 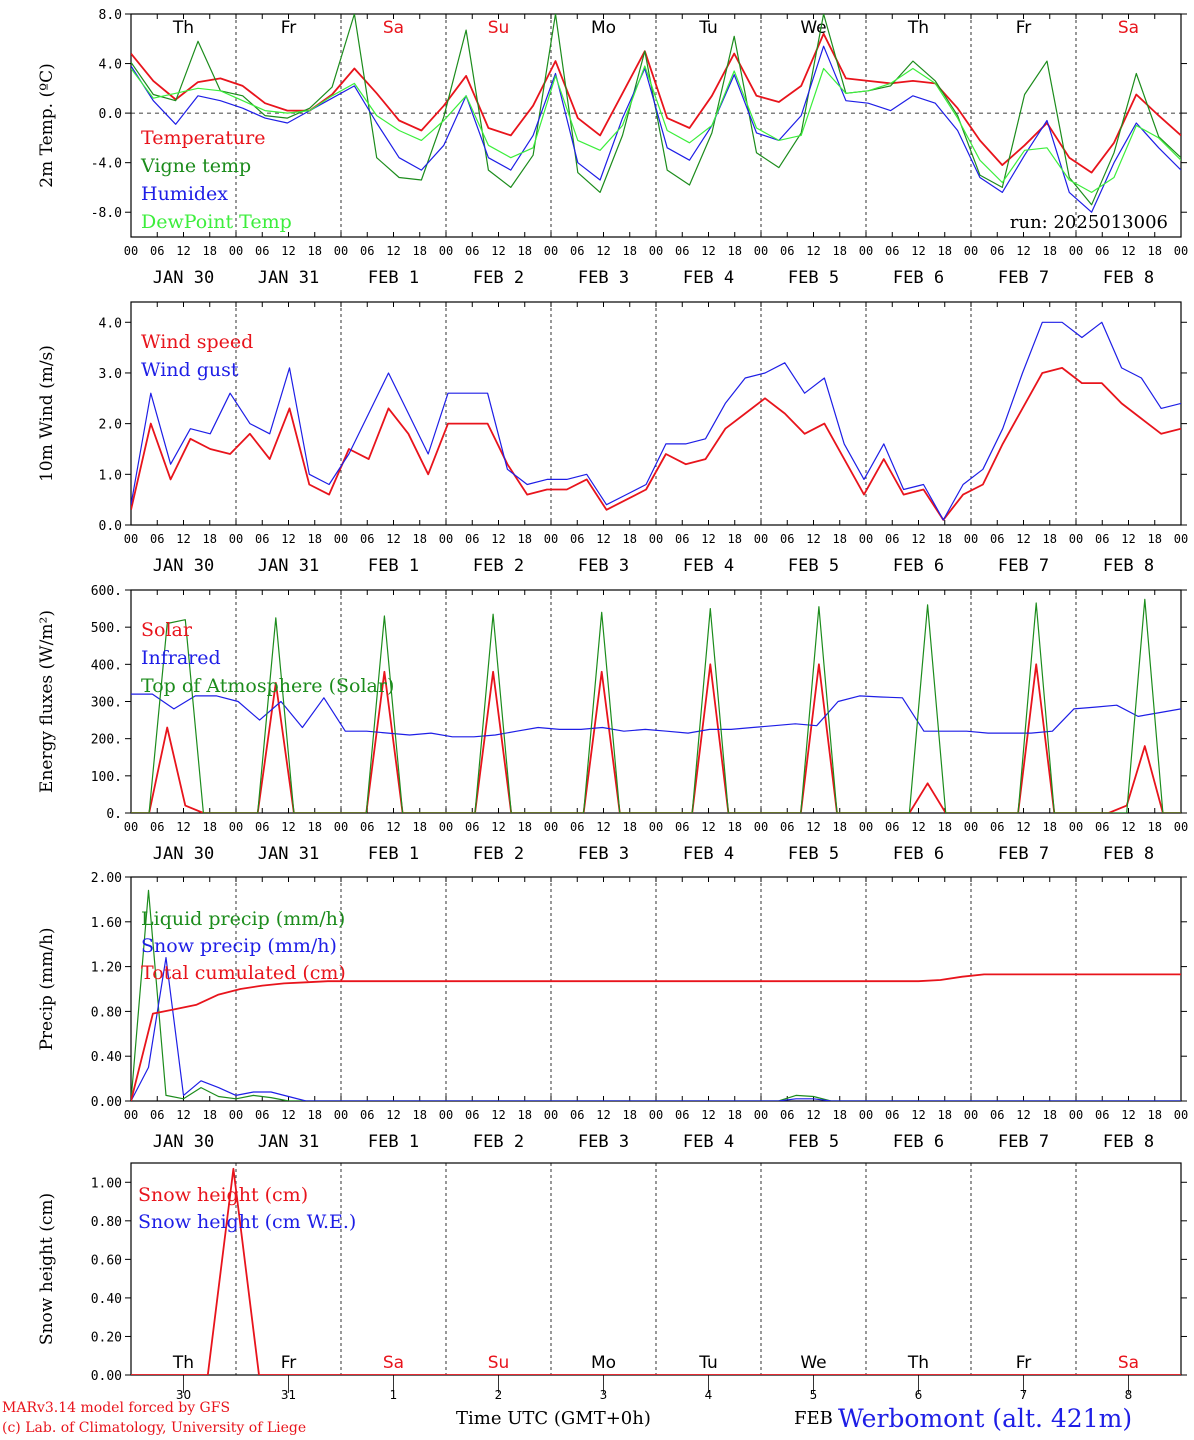 I want to click on y-tick-label: 1.00, so click(x=106, y=1183).